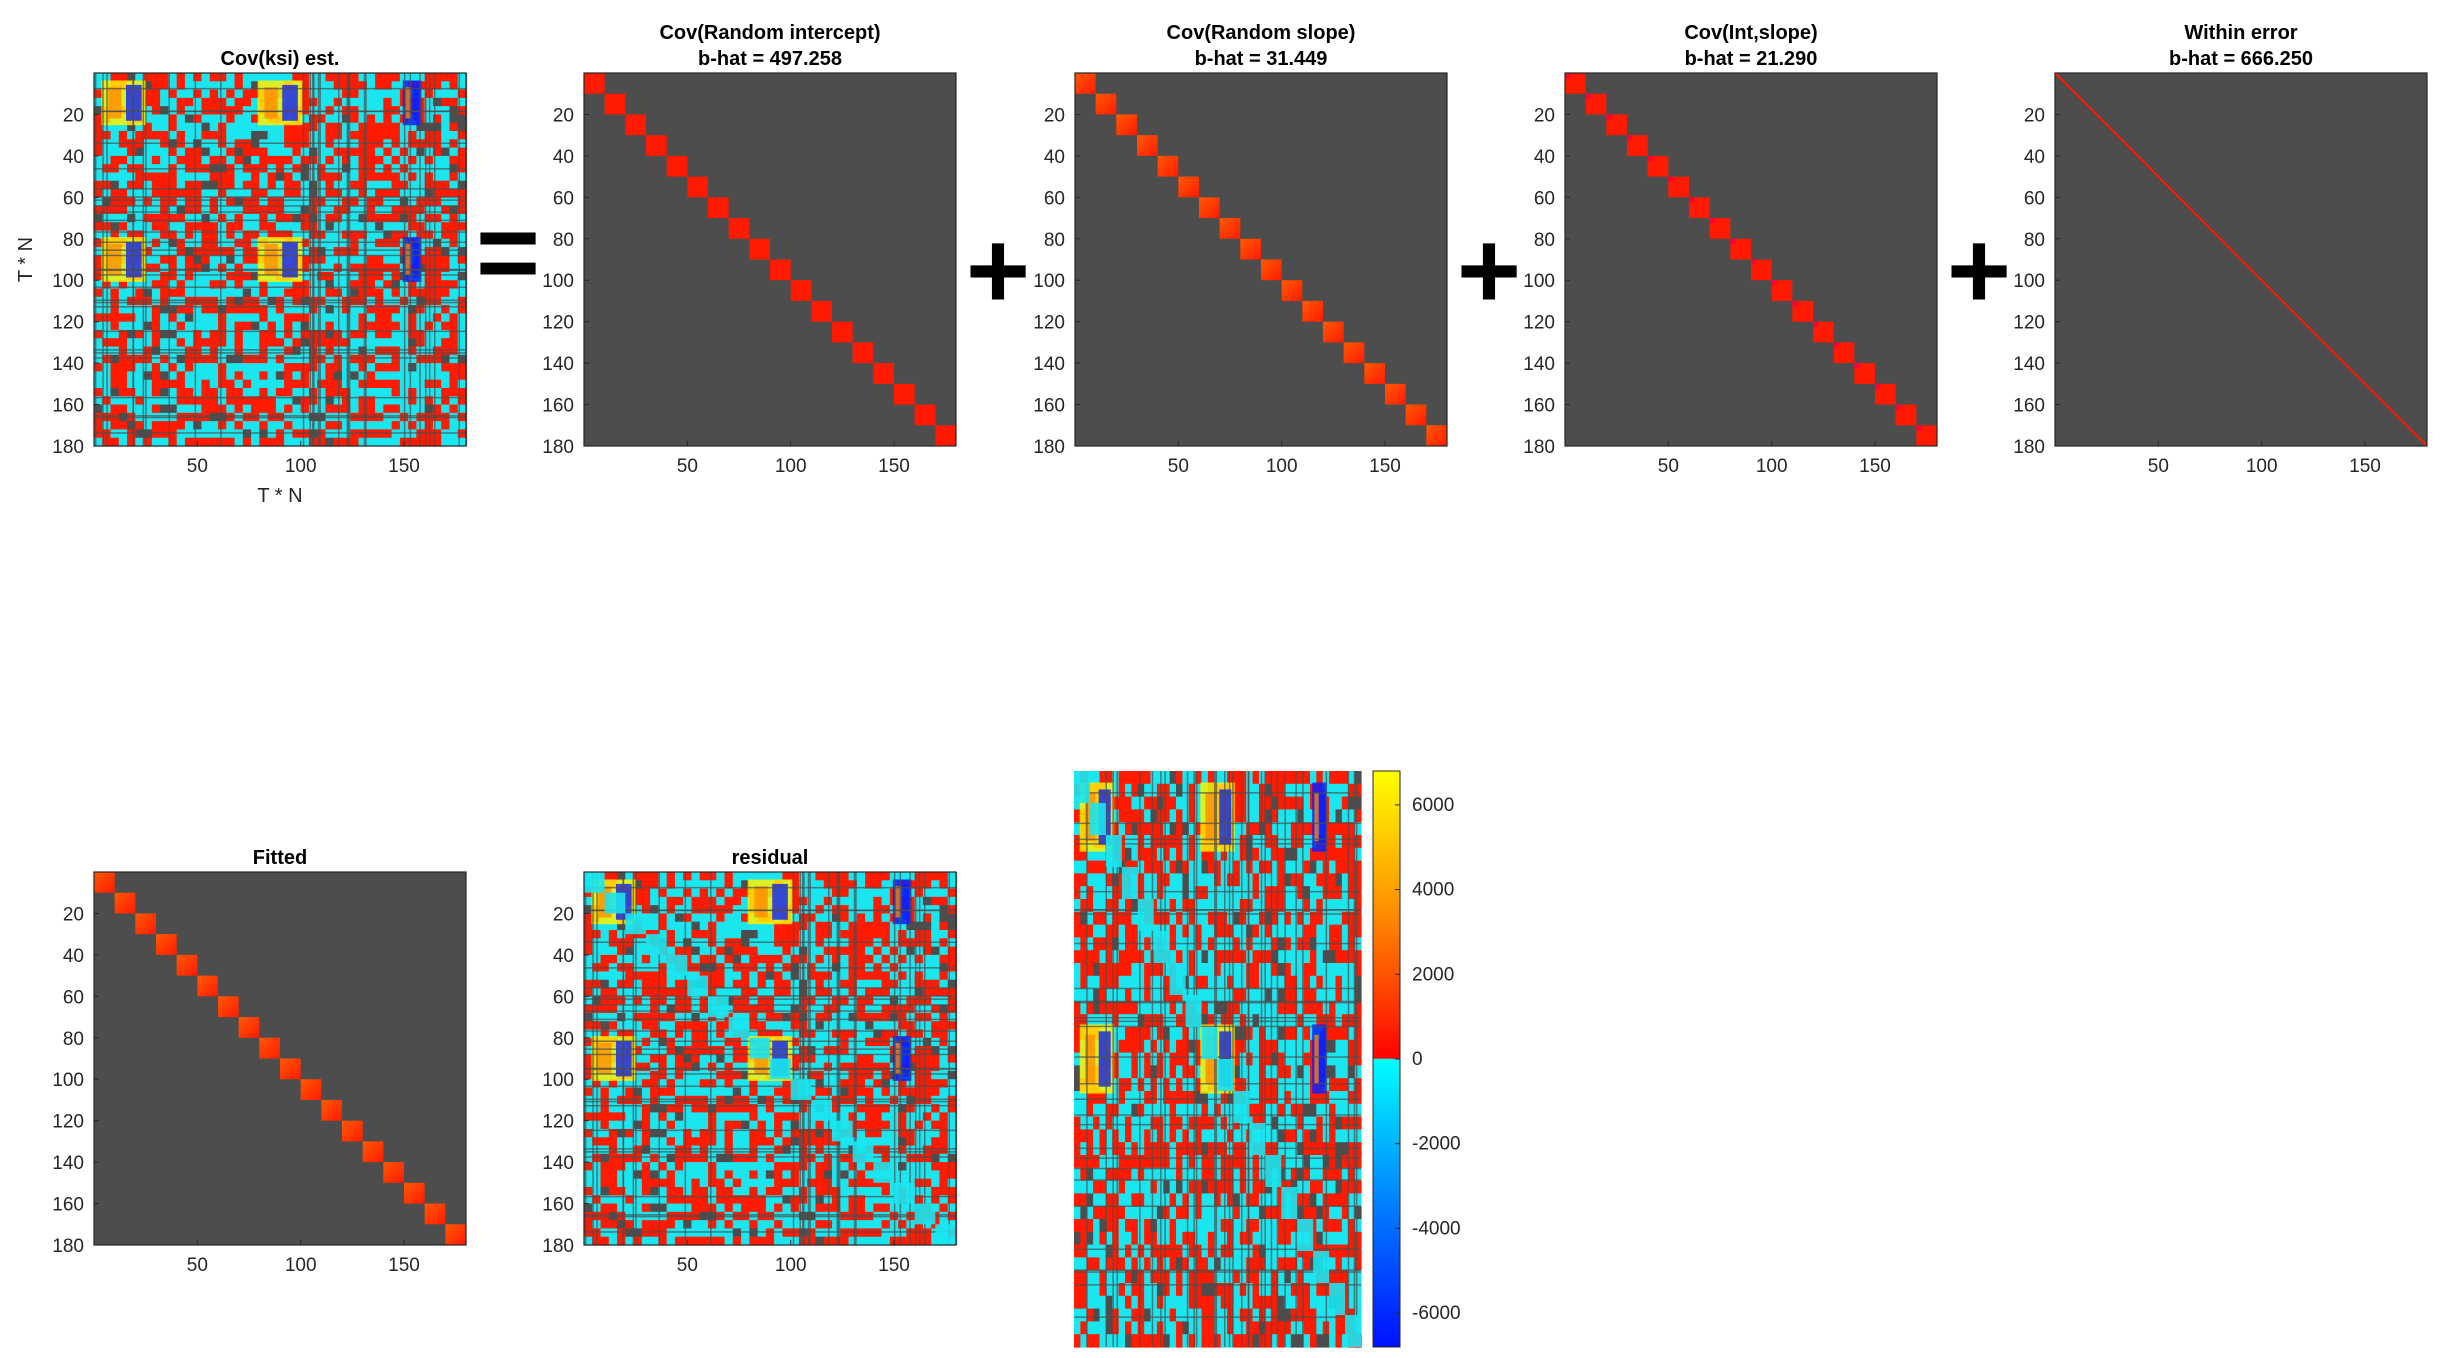 This screenshot has height=1358, width=2448. I want to click on chart-title: b-hat = 21.290, so click(1751, 59).